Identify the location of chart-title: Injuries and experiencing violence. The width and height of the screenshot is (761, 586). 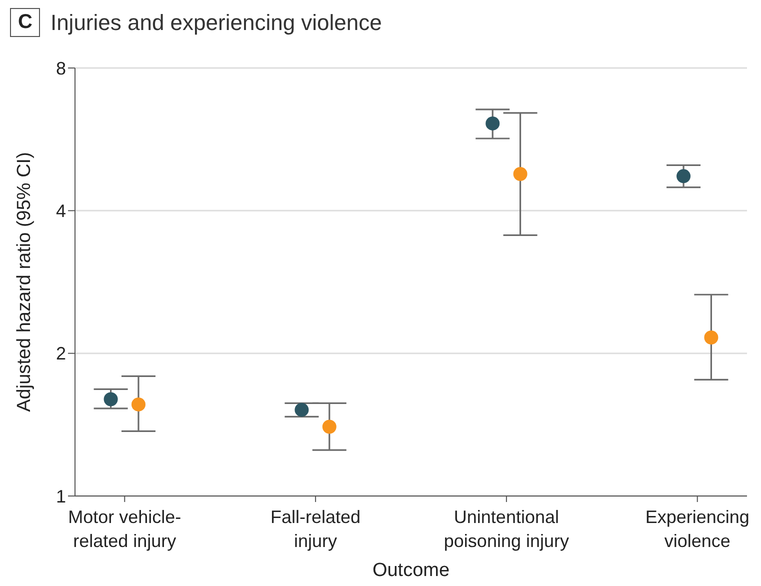
(216, 23).